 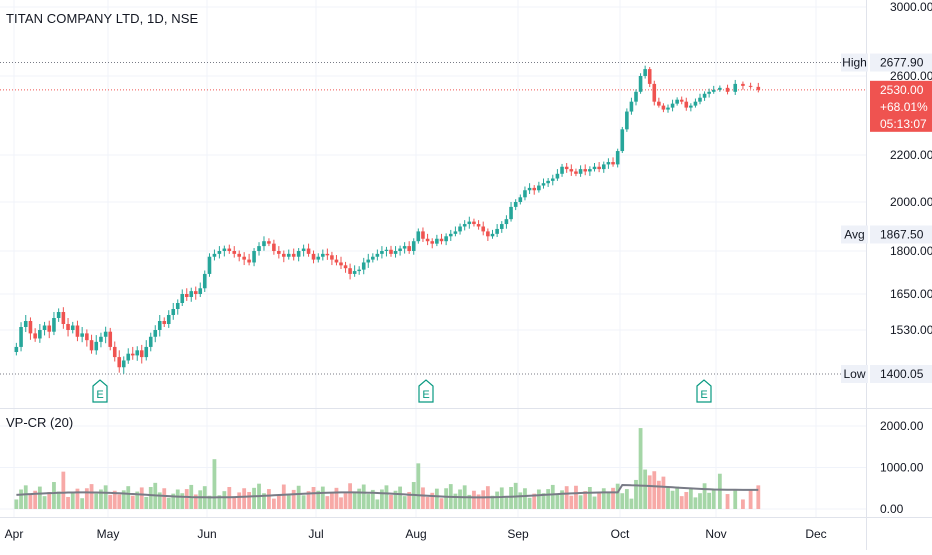 I want to click on volume-tick-label: 1000.00, so click(x=902, y=468).